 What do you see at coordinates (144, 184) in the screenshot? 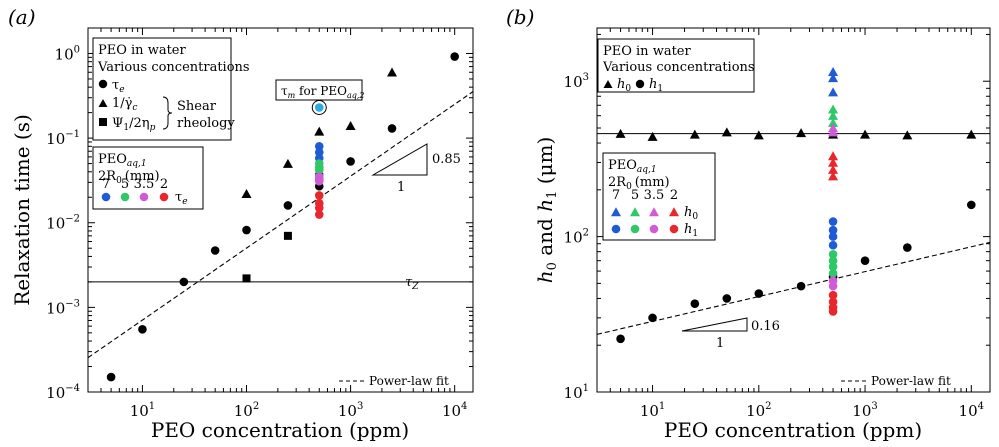
I see `panel-a-inset-size-label: 3.5` at bounding box center [144, 184].